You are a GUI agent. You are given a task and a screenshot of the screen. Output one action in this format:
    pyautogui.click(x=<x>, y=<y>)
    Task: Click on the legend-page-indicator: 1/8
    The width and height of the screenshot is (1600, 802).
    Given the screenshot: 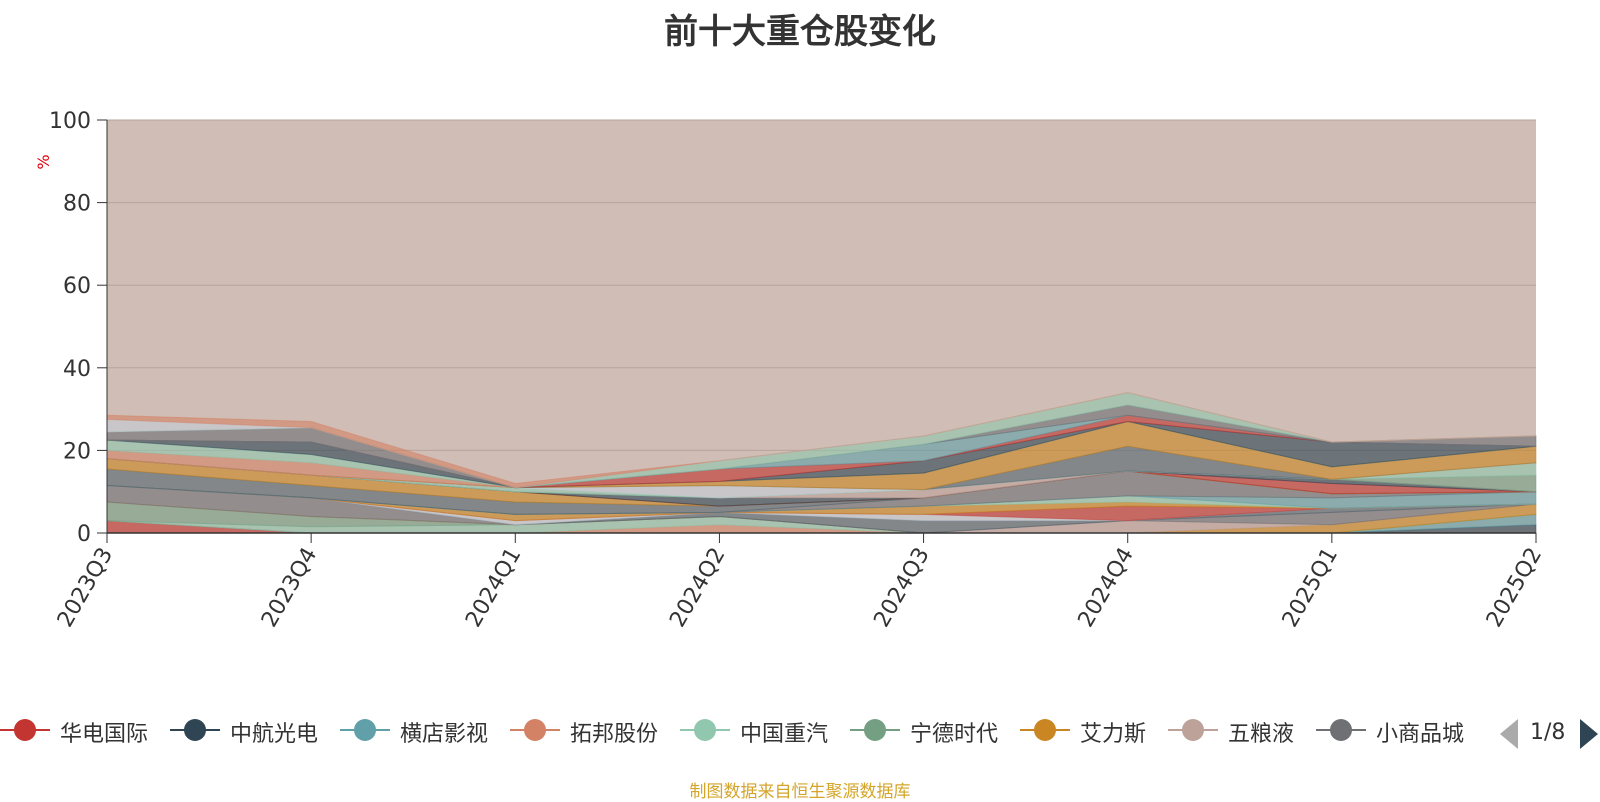 What is the action you would take?
    pyautogui.click(x=1548, y=732)
    